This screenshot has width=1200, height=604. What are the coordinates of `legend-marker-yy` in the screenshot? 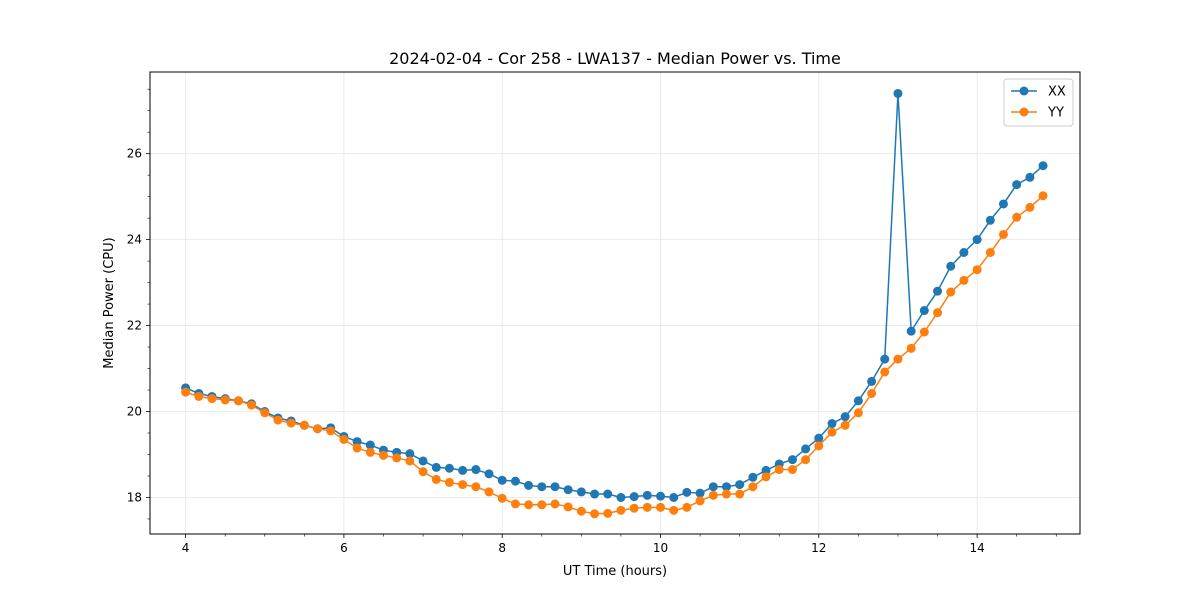 It's located at (1024, 112).